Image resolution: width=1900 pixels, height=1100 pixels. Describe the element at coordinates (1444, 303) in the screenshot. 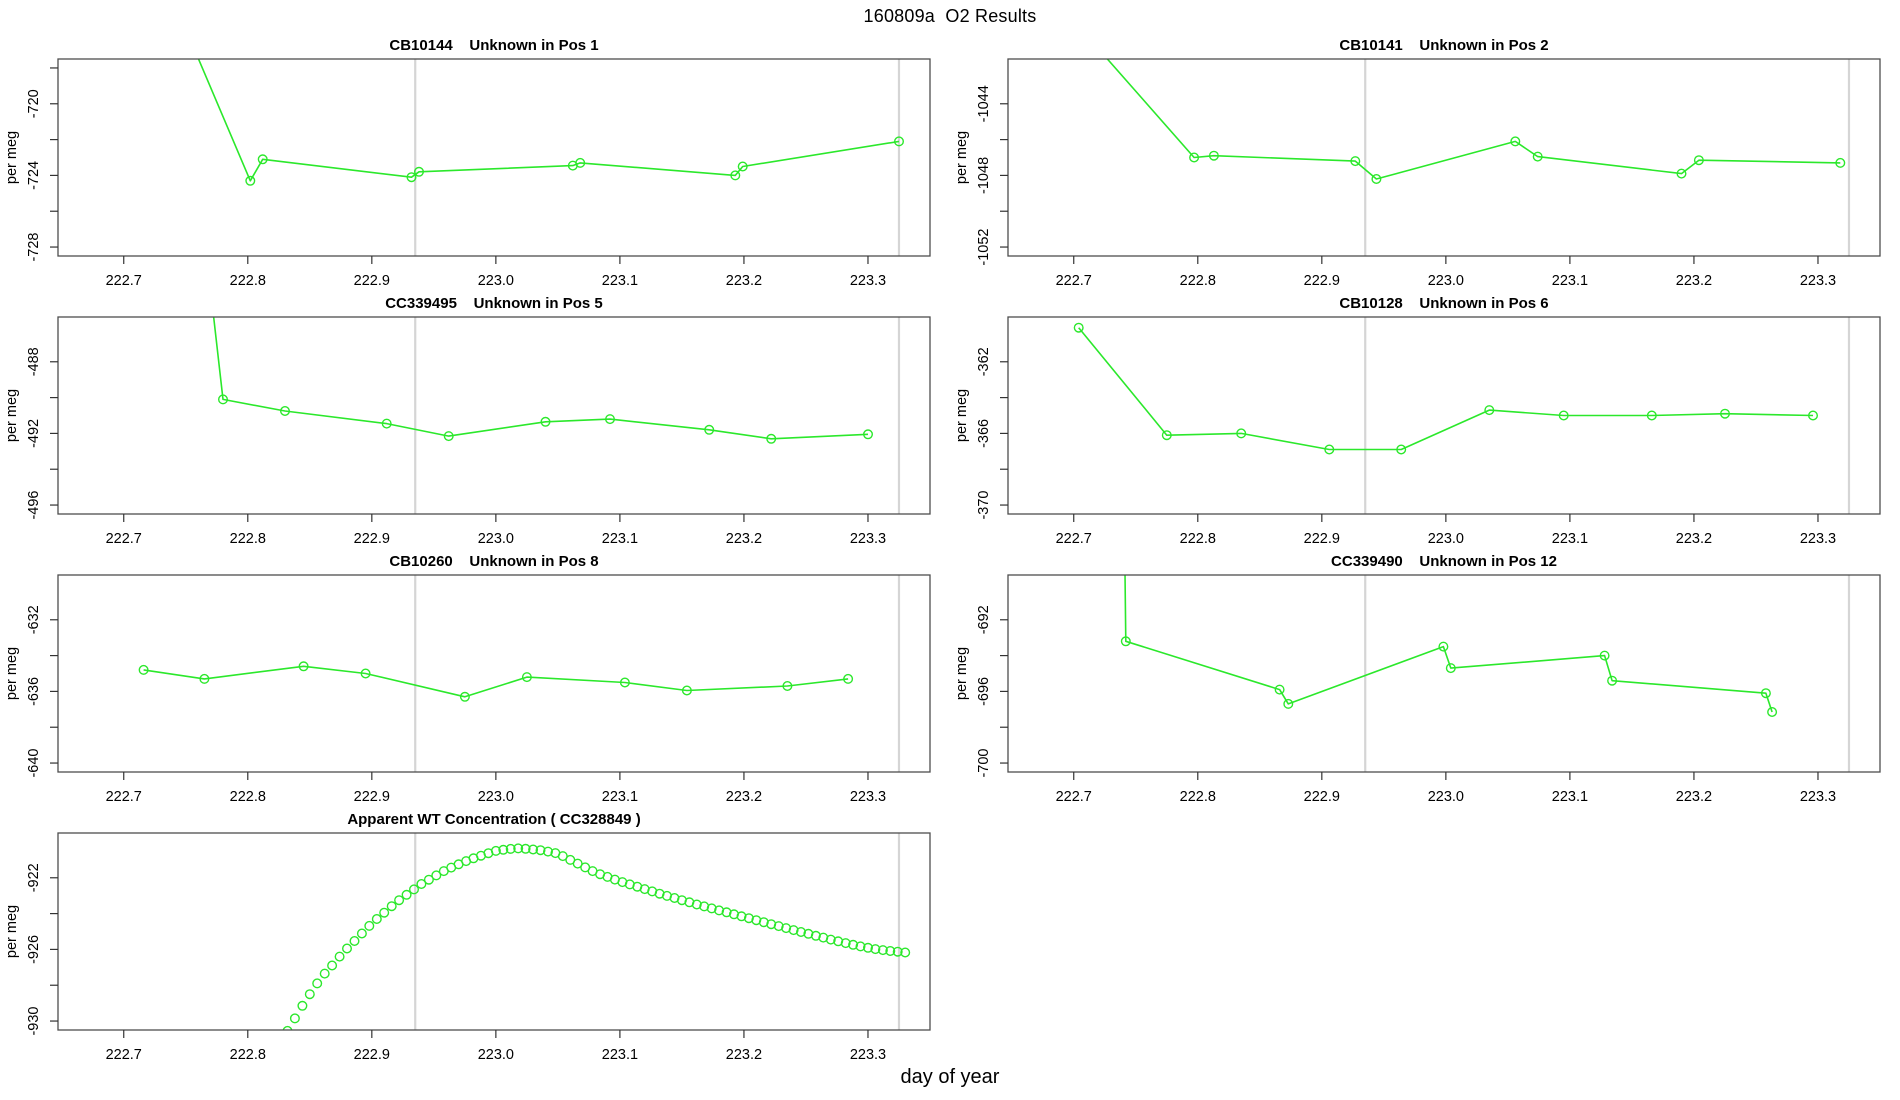

I see `panel-title-pos6: CB10128 Unknown in Pos 6` at that location.